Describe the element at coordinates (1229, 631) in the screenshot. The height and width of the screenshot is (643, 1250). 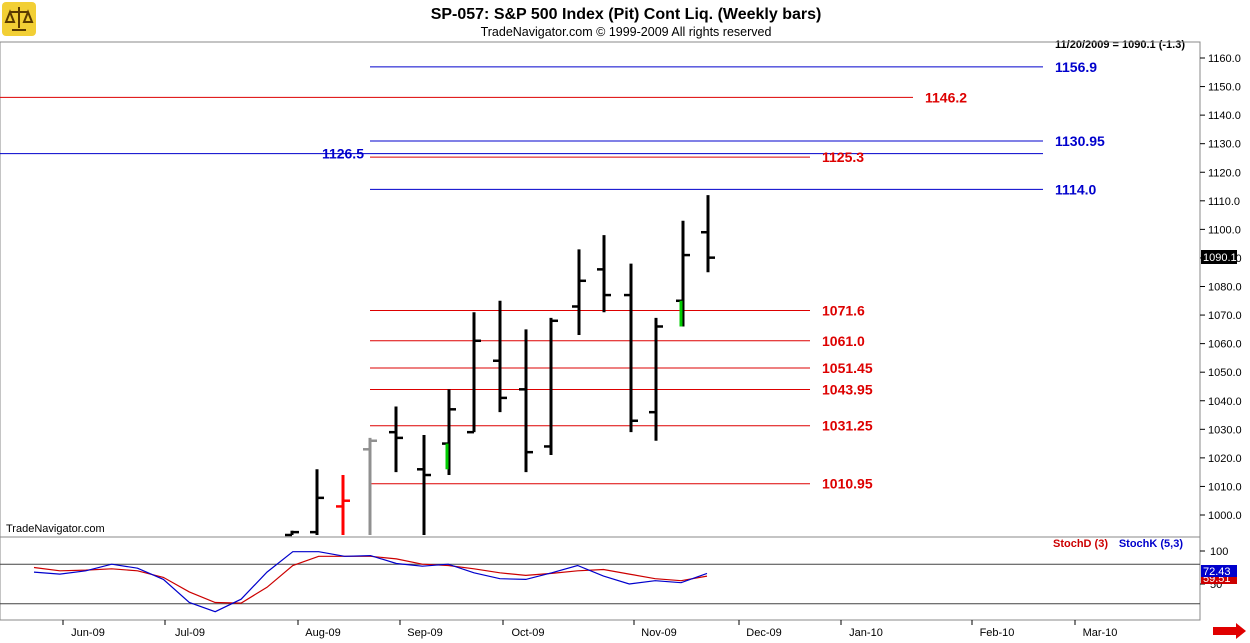
I see `scroll-right-arrow-icon` at that location.